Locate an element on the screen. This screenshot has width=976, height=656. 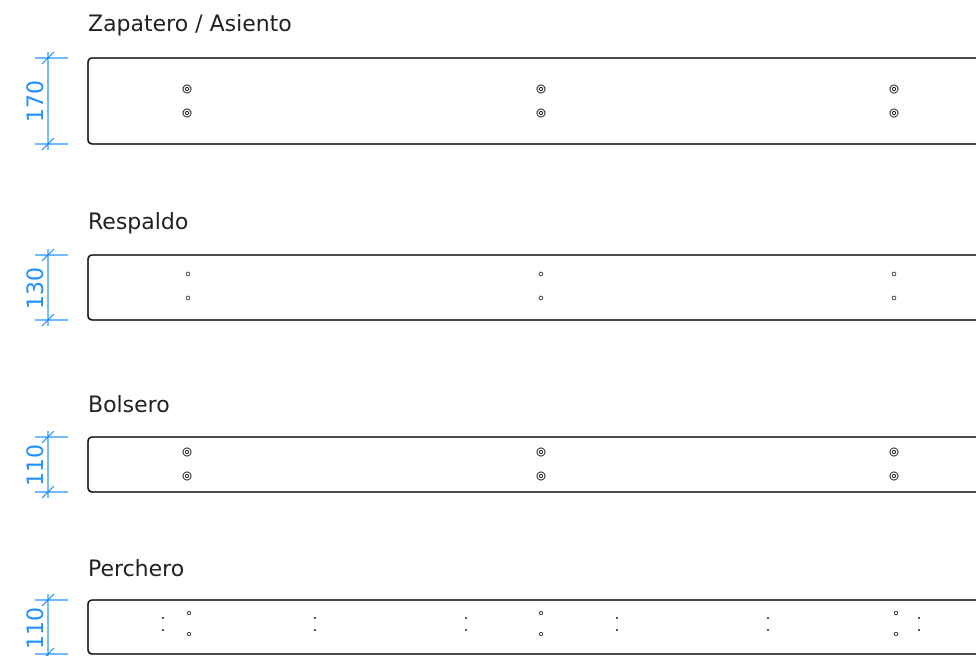
board-title: Perchero is located at coordinates (136, 569).